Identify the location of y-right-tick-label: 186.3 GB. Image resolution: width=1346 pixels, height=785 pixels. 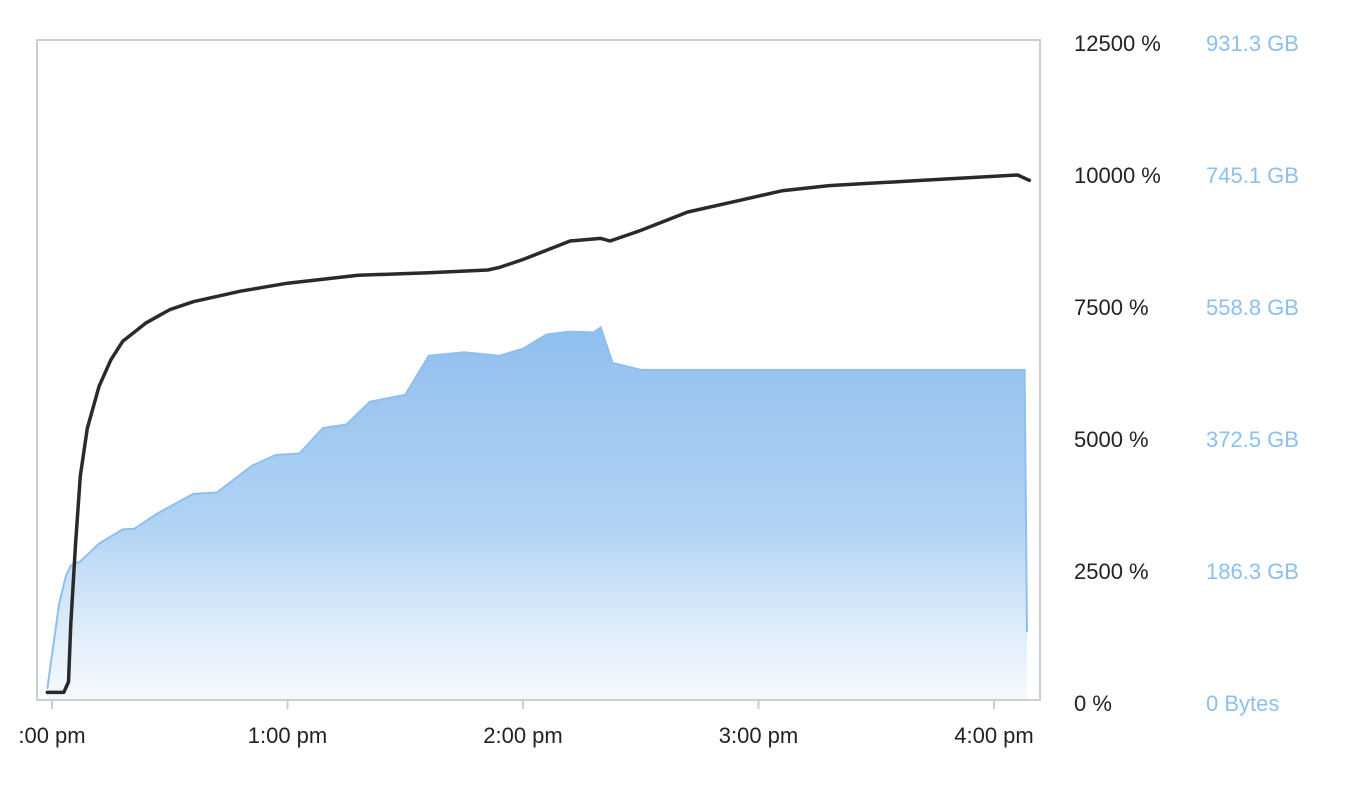
(1252, 571).